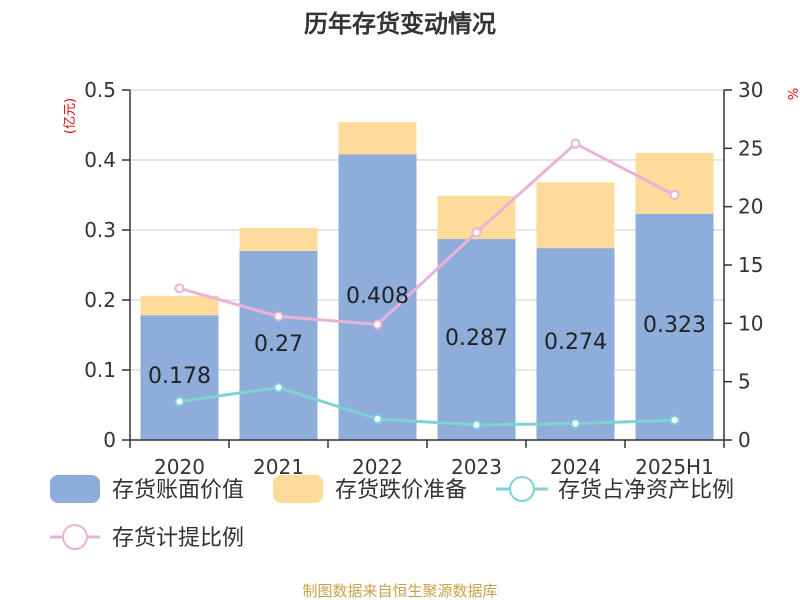 This screenshot has height=600, width=800. I want to click on chart-title: 历年存货变动情况, so click(400, 24).